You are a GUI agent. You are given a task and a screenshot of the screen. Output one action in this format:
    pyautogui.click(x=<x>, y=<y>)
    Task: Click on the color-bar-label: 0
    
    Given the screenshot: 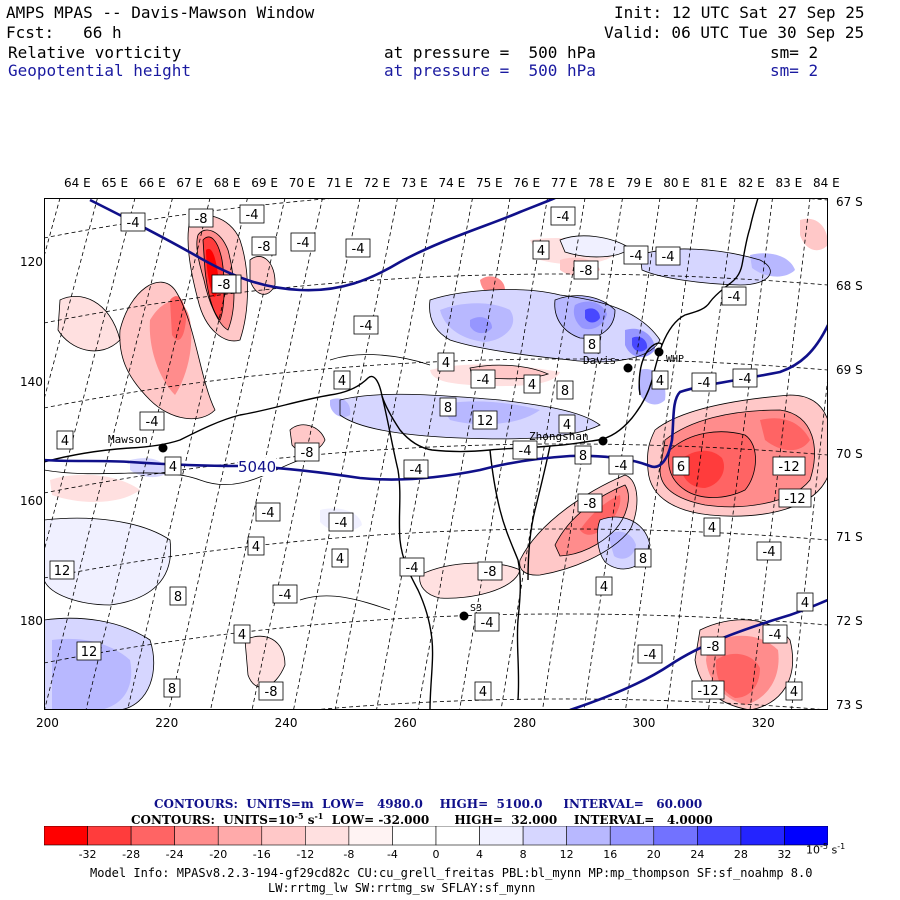 What is the action you would take?
    pyautogui.click(x=436, y=854)
    